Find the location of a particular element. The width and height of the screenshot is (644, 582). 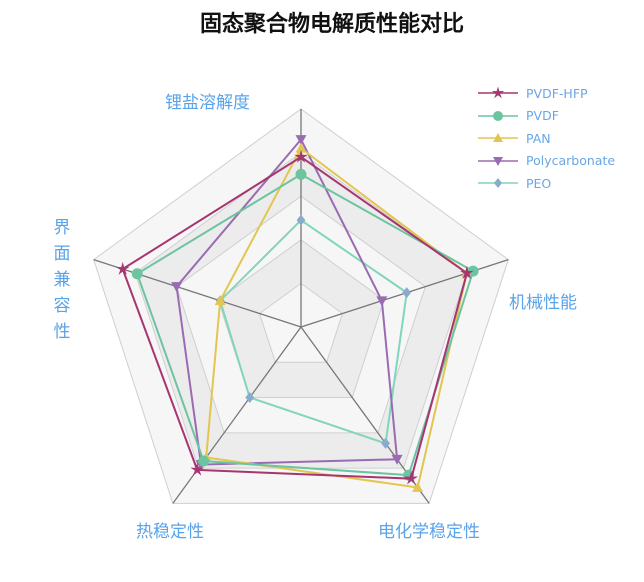

legend: PVDF-HFP PVDF PAN Polycarbonate PEO is located at coordinates (546, 138).